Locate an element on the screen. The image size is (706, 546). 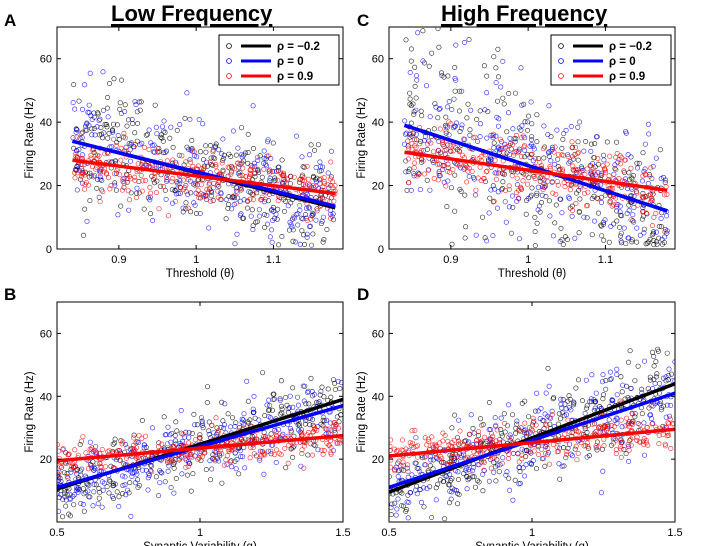
y-tick-label: 20 is located at coordinates (378, 187).